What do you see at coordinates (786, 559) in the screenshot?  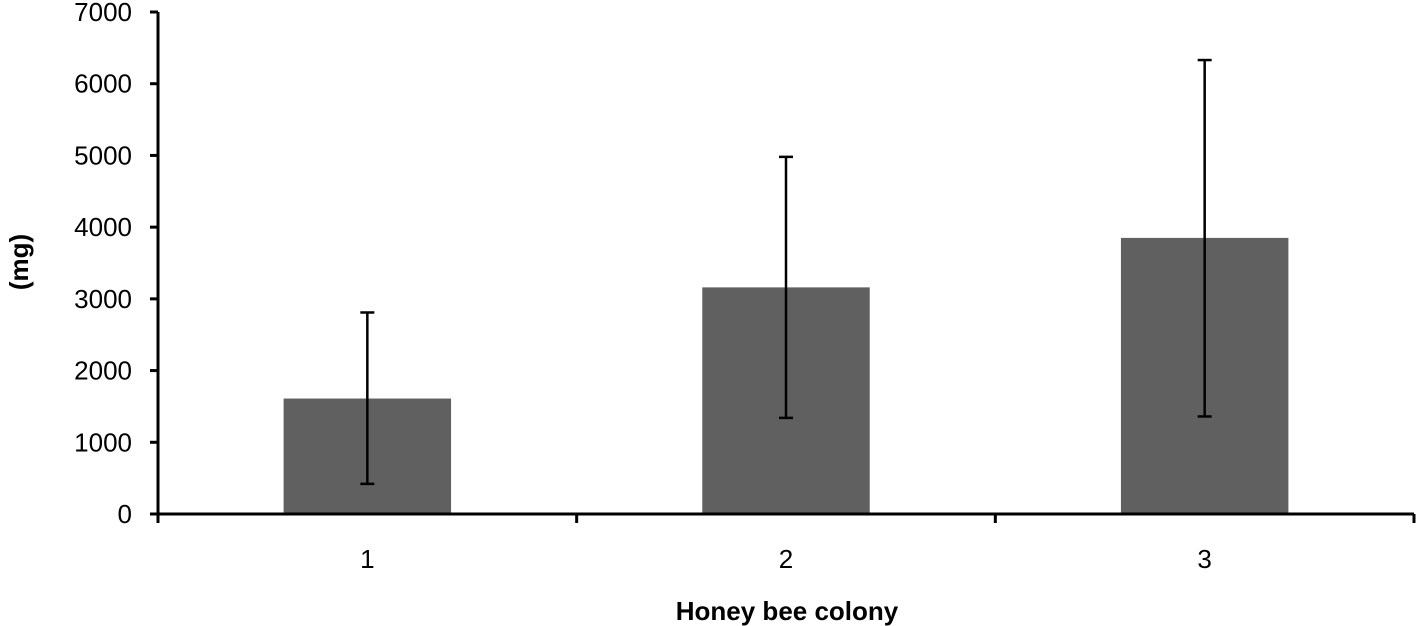 I see `x-tick-label: 2` at bounding box center [786, 559].